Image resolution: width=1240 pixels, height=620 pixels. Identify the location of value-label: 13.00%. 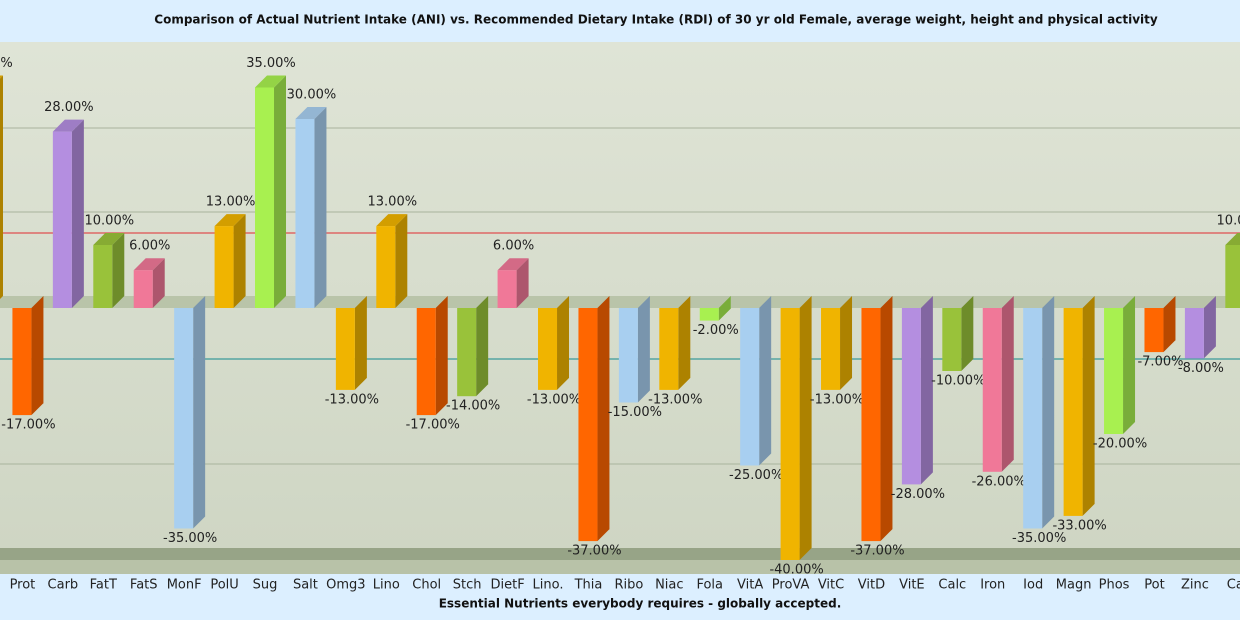
(231, 202).